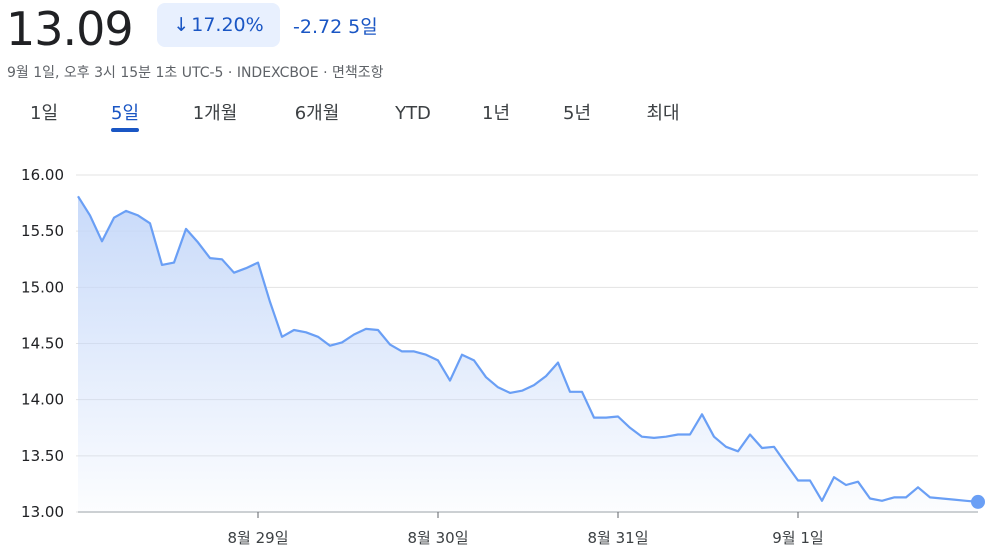  I want to click on range-tabs: 1일 5일 1개월 6개월 YTD 1년 5년 최대, so click(496, 120).